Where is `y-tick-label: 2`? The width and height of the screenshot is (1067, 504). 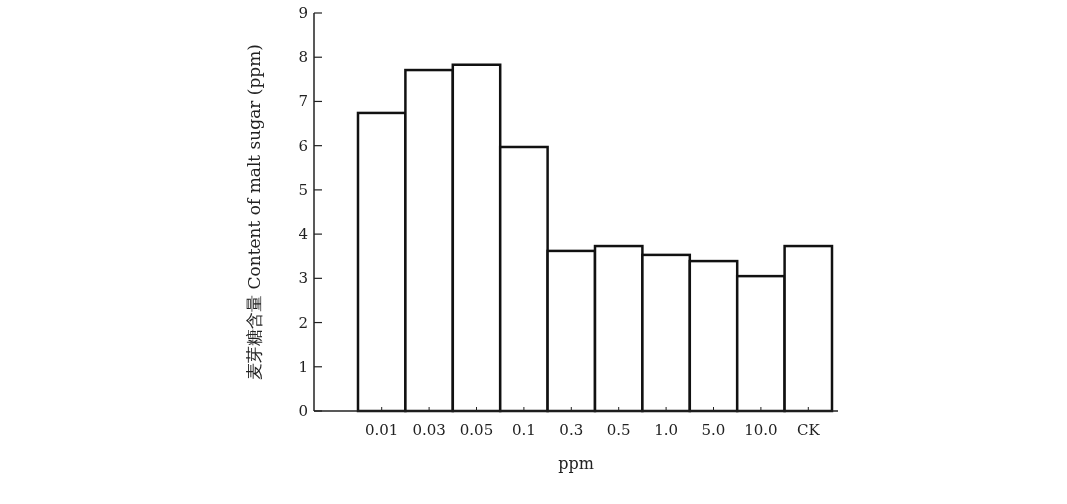 y-tick-label: 2 is located at coordinates (303, 322).